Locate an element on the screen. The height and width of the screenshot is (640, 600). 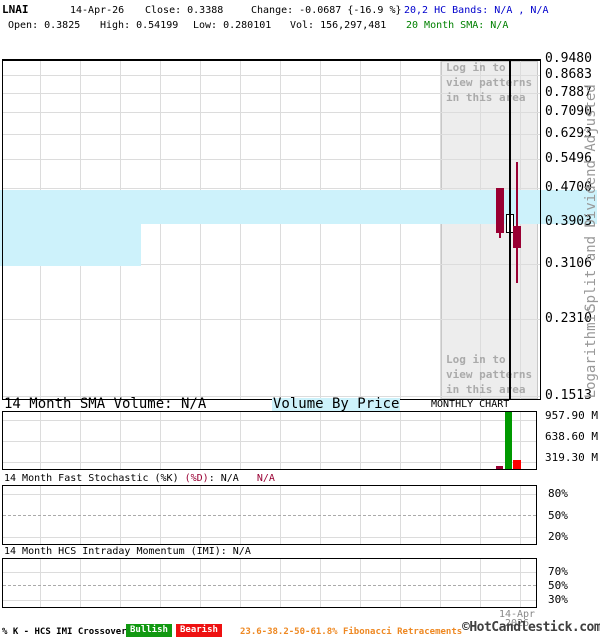
stochastic-label-dvalue: N/A is located at coordinates (256, 478).